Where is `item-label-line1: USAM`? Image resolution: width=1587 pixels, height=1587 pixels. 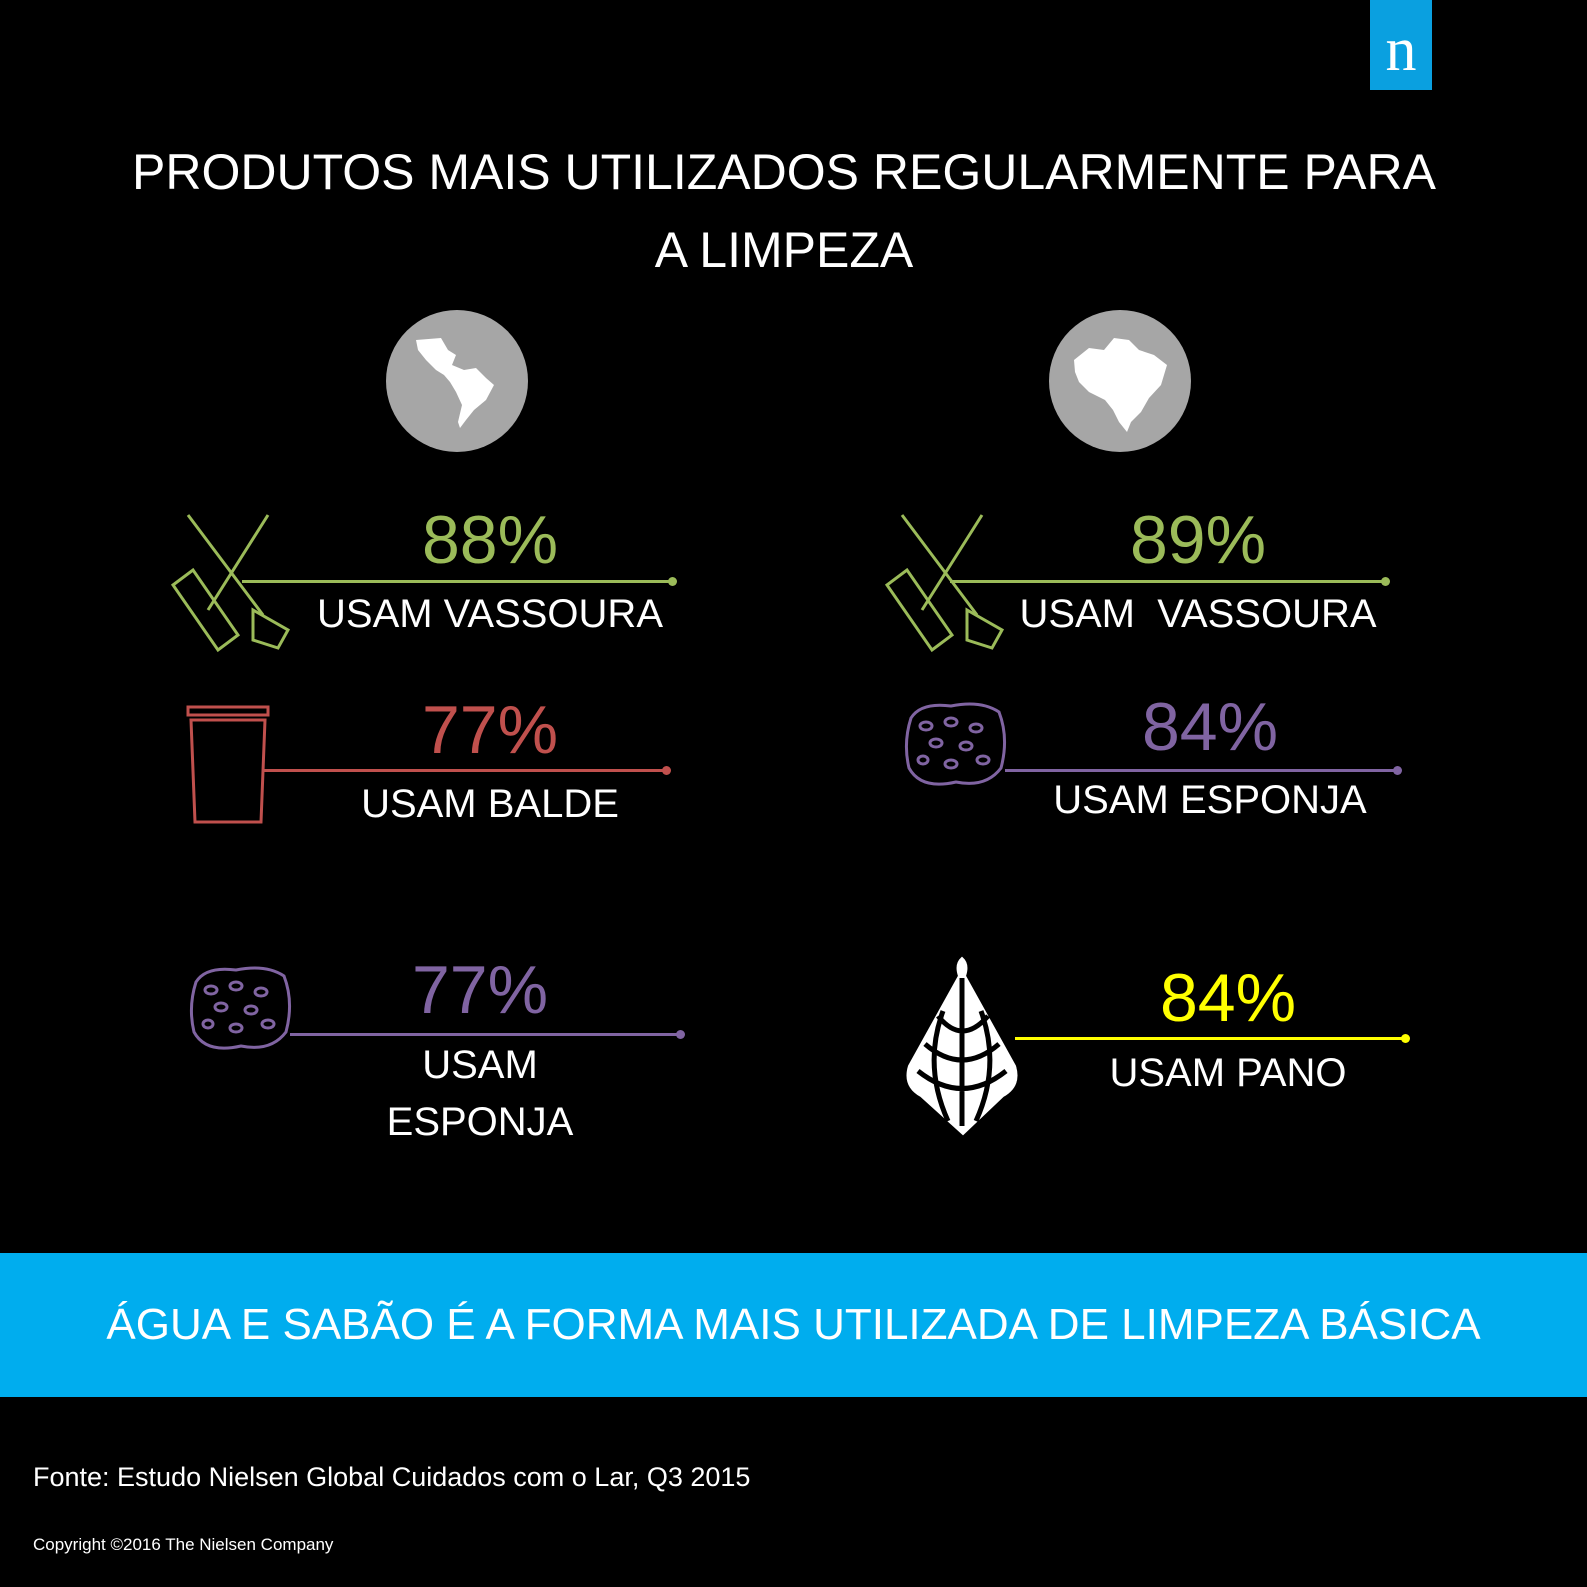 item-label-line1: USAM is located at coordinates (480, 1065).